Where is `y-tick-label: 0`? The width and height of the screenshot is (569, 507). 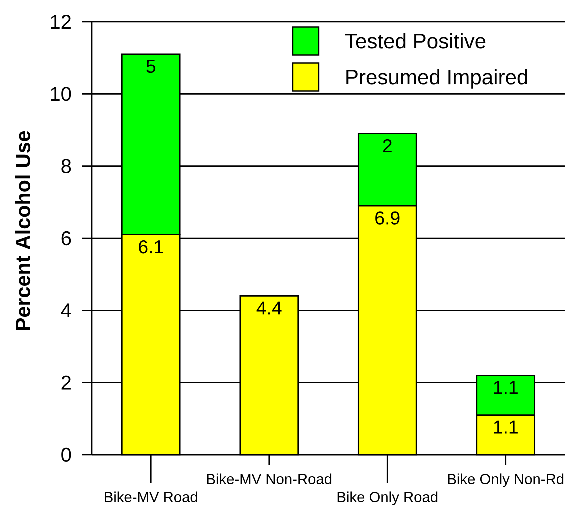
y-tick-label: 0 is located at coordinates (67, 455).